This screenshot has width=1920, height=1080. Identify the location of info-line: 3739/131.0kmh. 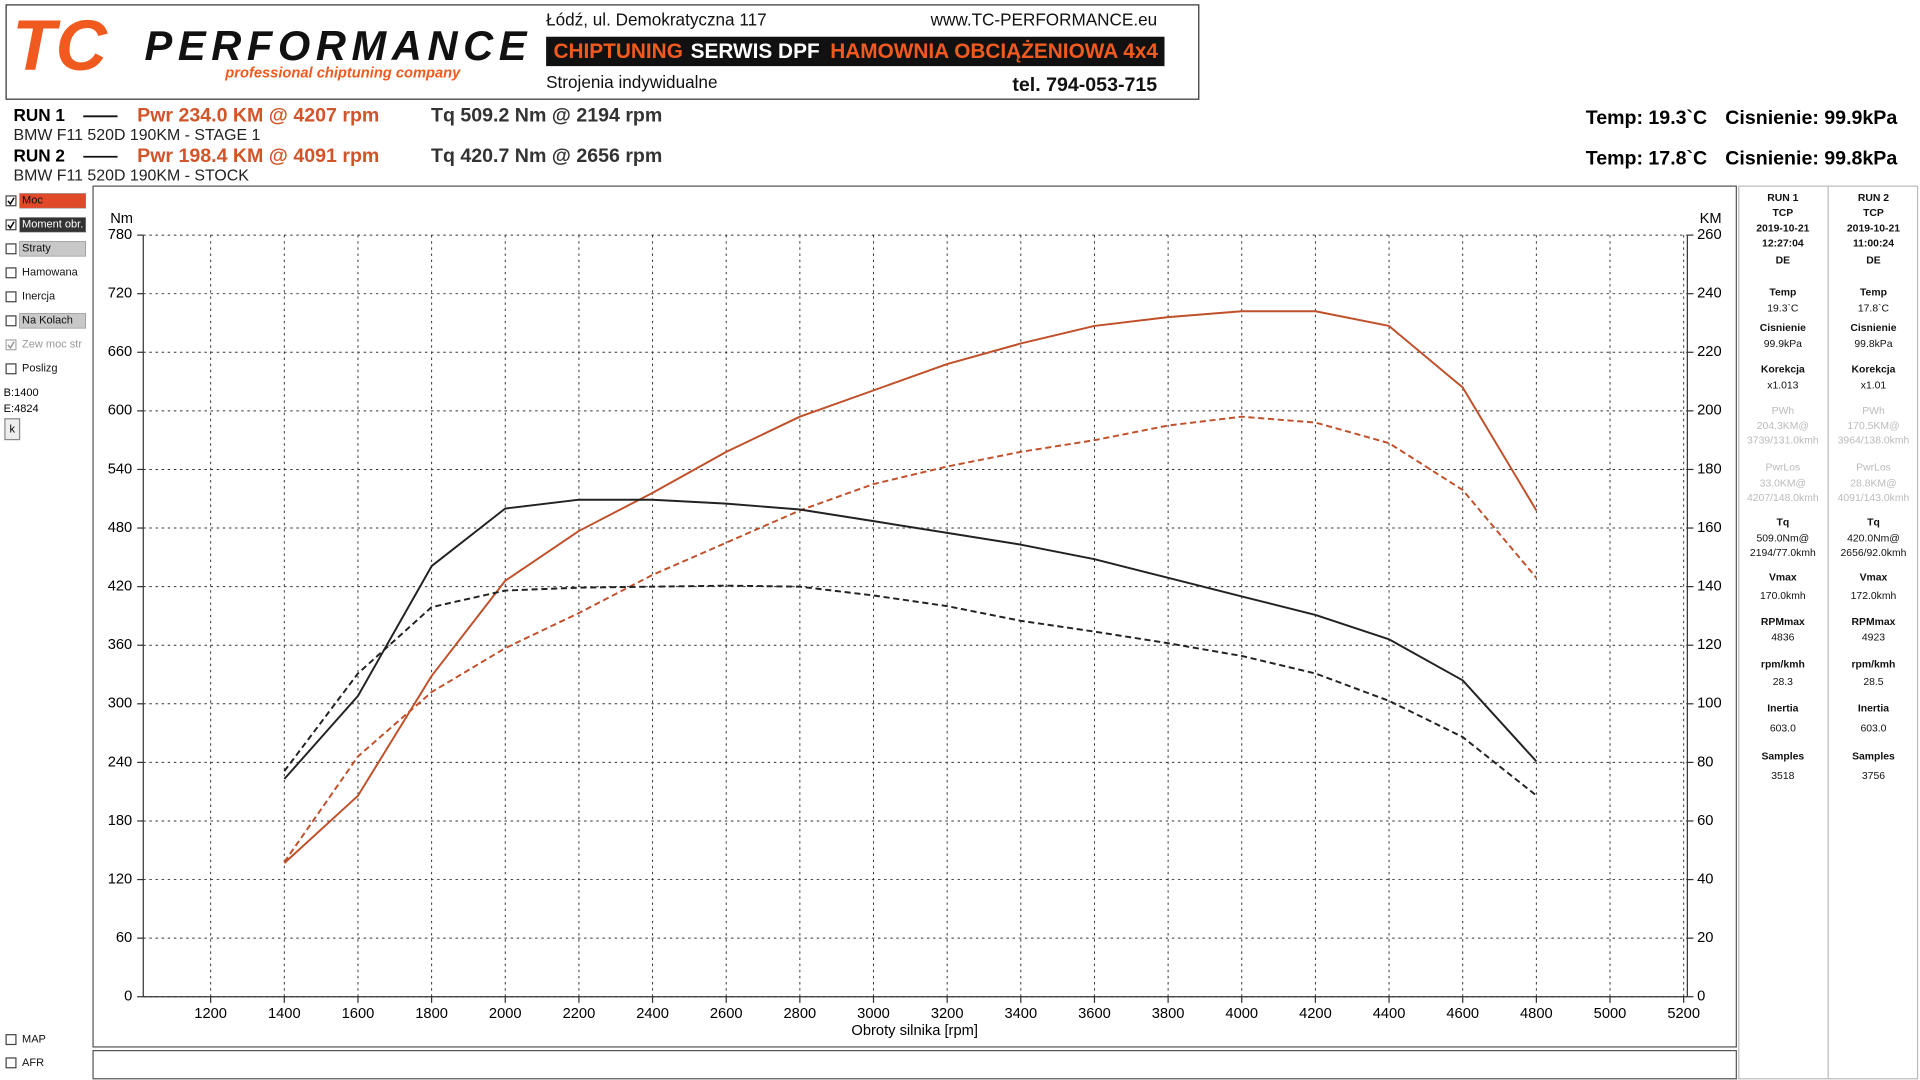
(1783, 441).